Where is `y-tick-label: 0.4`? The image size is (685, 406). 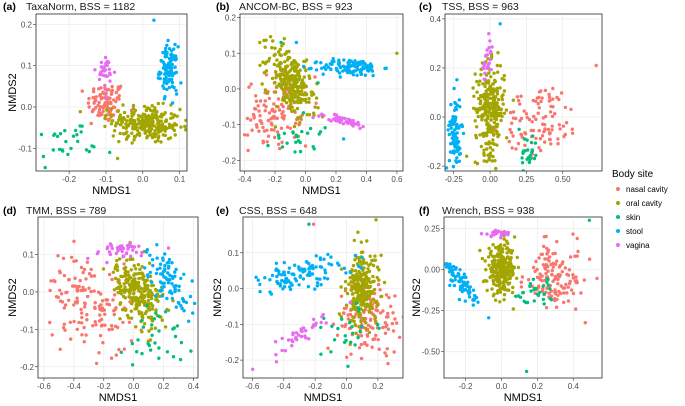
y-tick-label: 0.4 is located at coordinates (436, 19).